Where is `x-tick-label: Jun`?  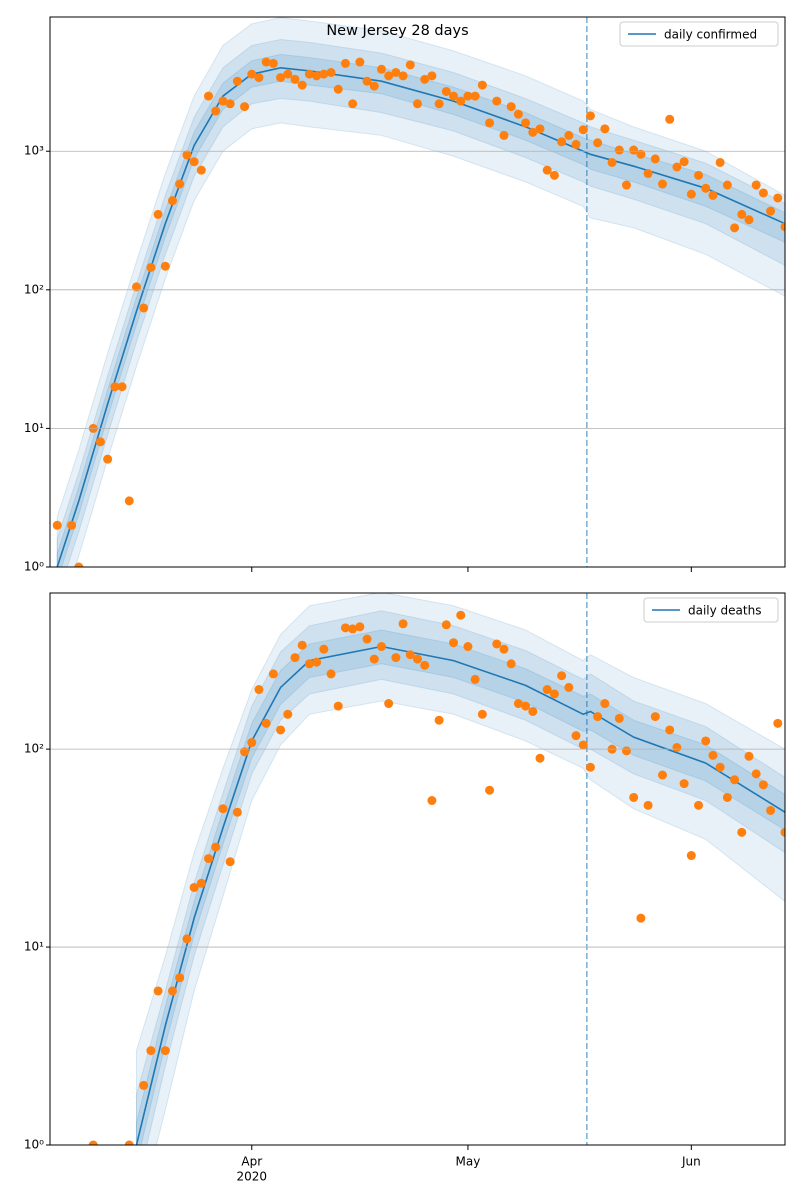 x-tick-label: Jun is located at coordinates (691, 1162).